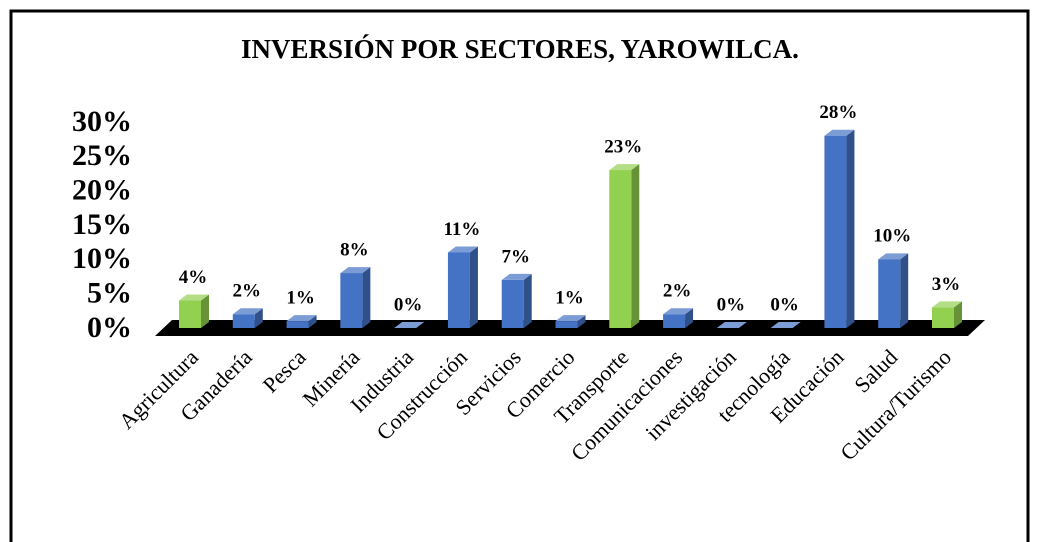 The width and height of the screenshot is (1039, 542). I want to click on y-tick-label: 25%, so click(102, 155).